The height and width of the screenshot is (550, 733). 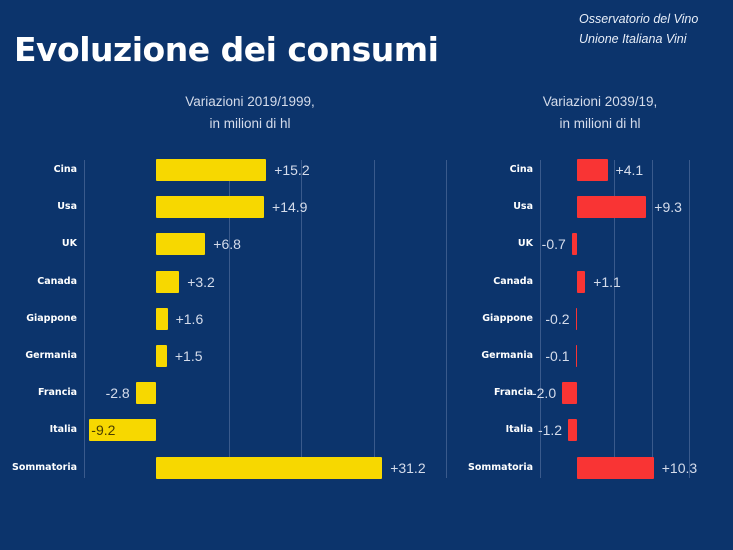 I want to click on page-title: Evoluzione dei consumi, so click(x=226, y=49).